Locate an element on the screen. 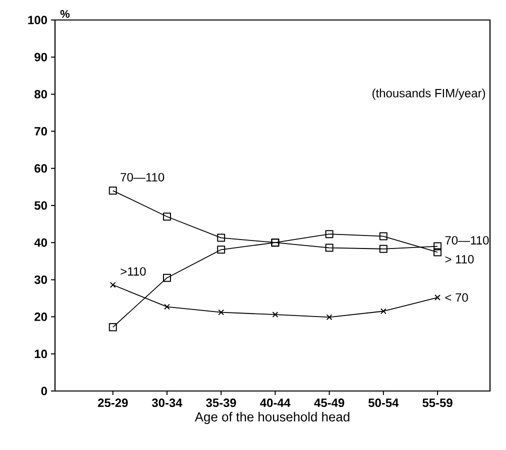  y-tick-label: 20 is located at coordinates (40, 317).